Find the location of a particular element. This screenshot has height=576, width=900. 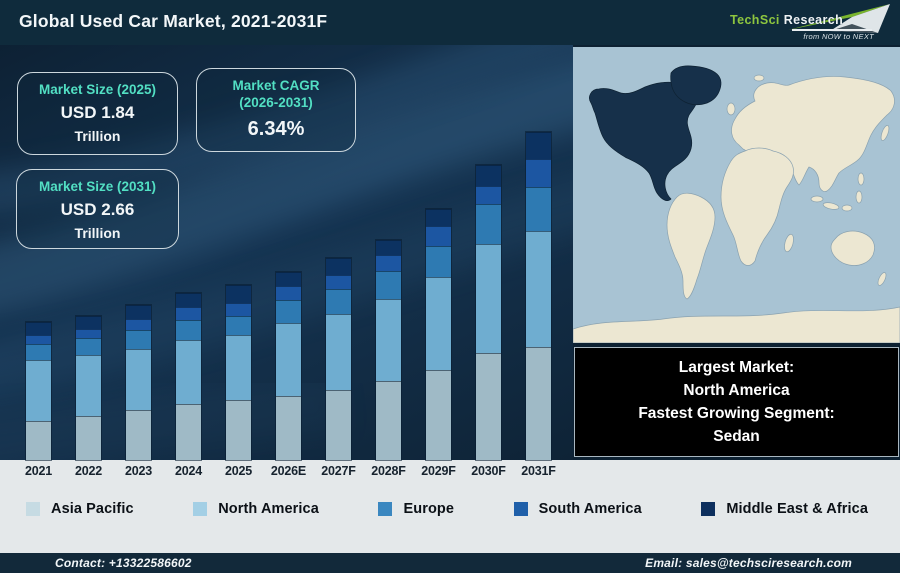

map-south-america is located at coordinates (691, 246).